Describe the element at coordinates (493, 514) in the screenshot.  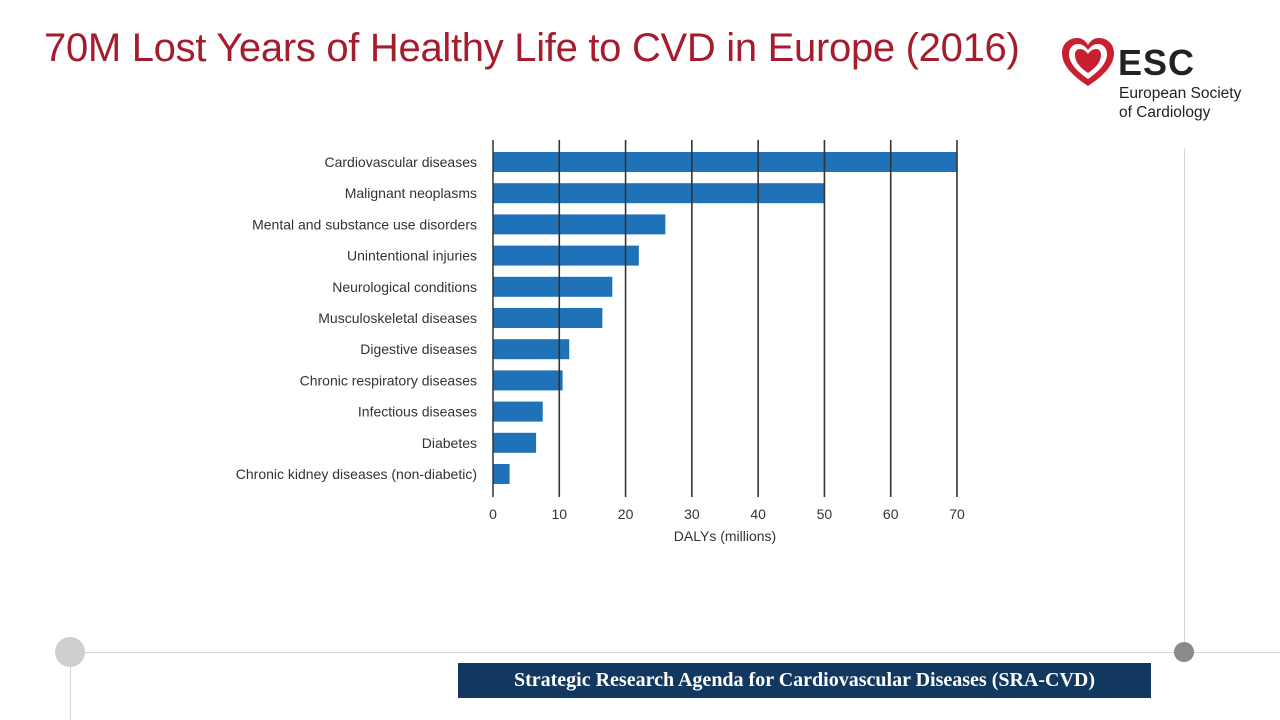
I see `x-tick-label: 0` at that location.